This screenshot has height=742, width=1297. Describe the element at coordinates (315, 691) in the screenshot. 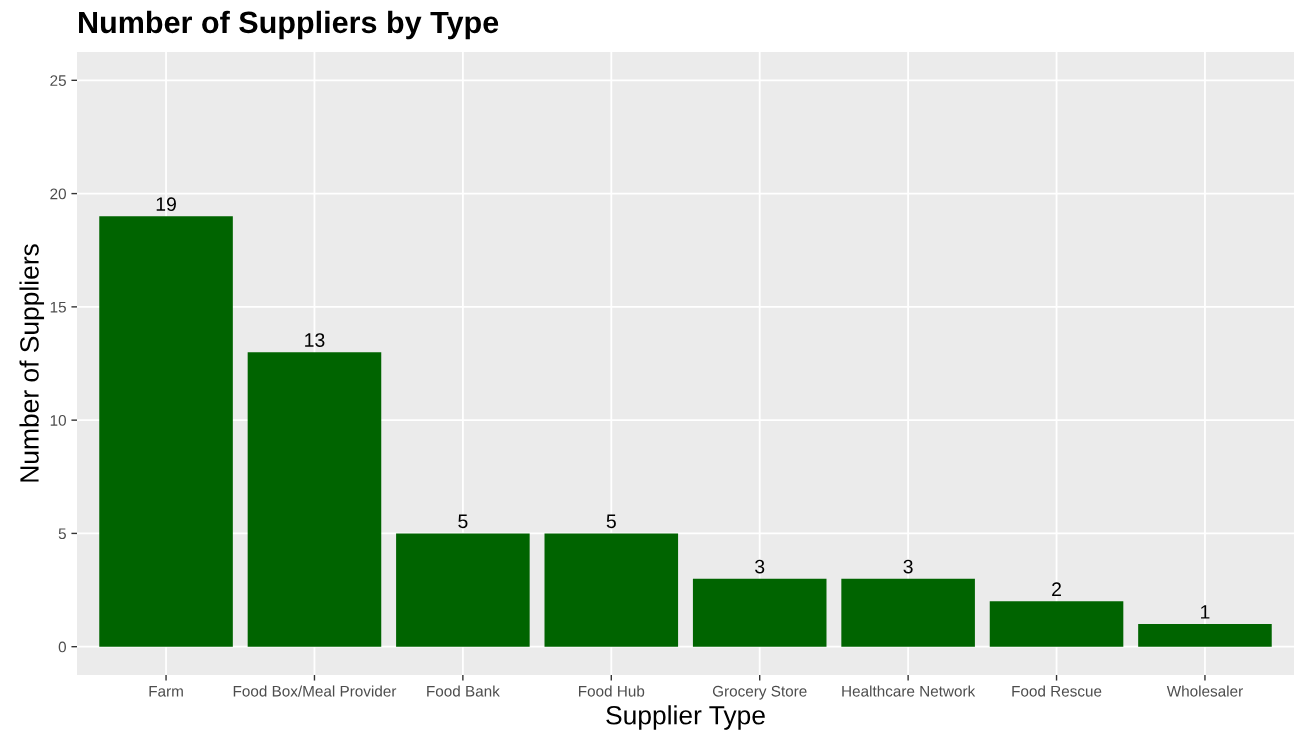

I see `x-tick-label: Food Box/Meal Provider` at that location.